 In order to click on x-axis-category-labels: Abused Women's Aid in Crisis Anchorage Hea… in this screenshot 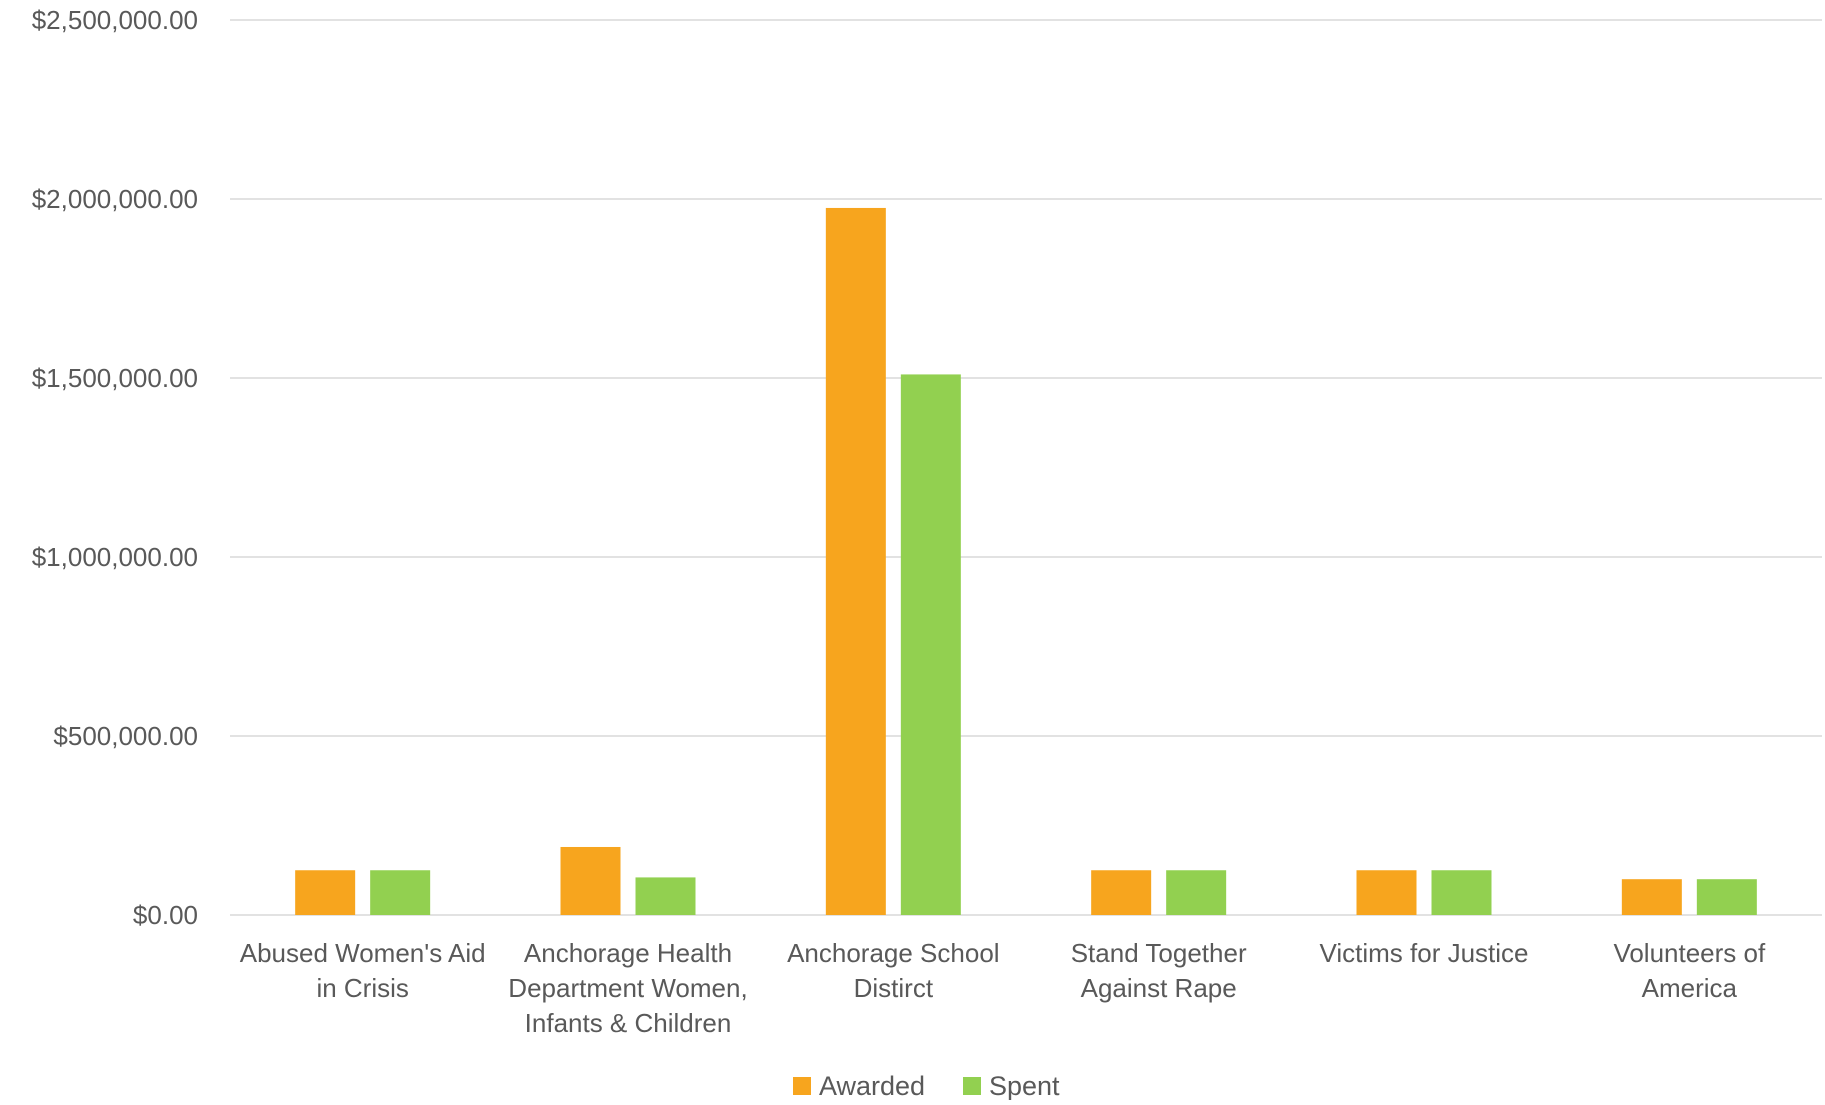, I will do `click(1003, 988)`.